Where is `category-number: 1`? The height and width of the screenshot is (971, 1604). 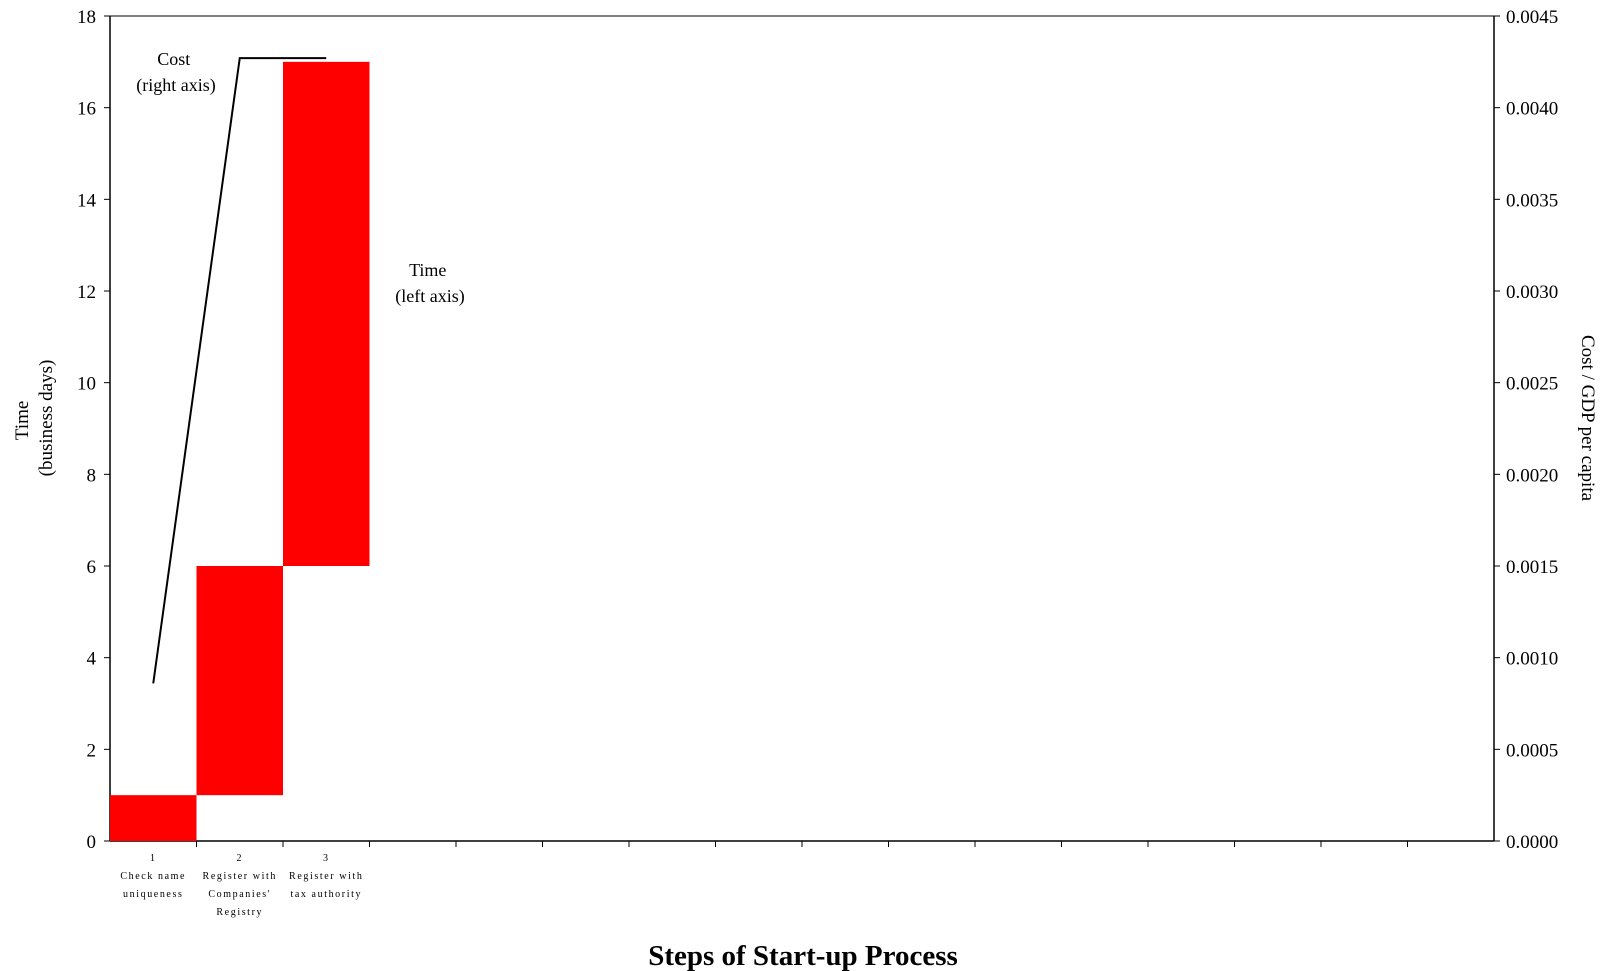 category-number: 1 is located at coordinates (153, 858).